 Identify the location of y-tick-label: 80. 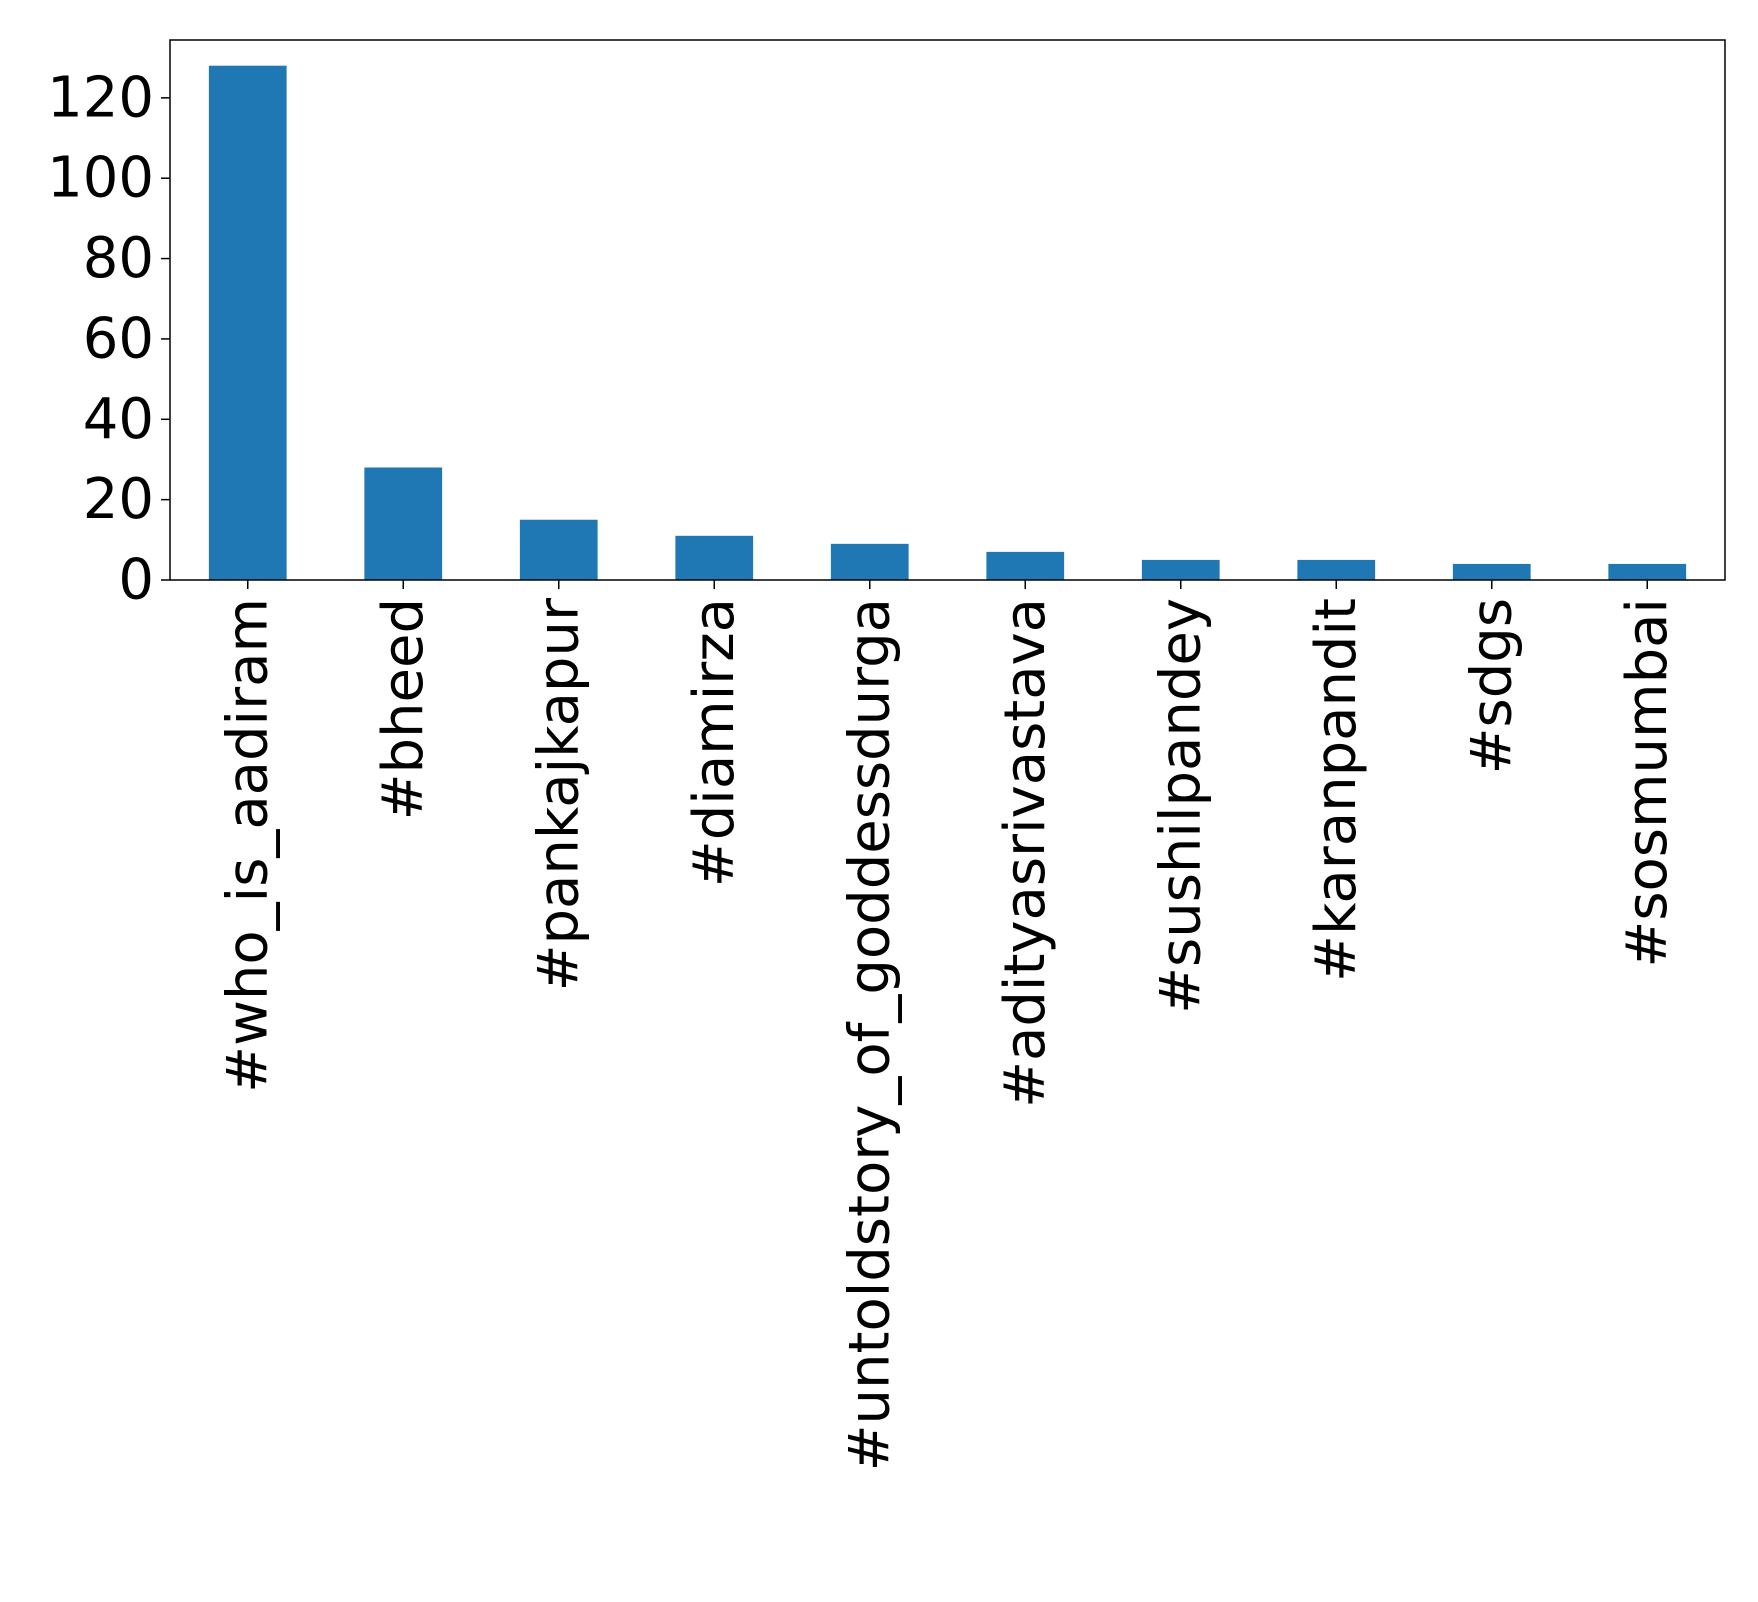
(118, 258).